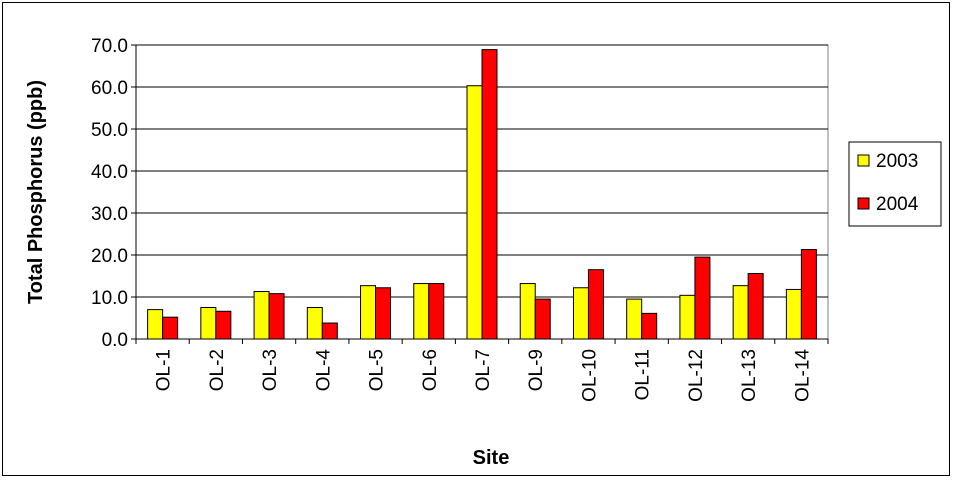  Describe the element at coordinates (491, 458) in the screenshot. I see `x-axis-title: Site` at that location.